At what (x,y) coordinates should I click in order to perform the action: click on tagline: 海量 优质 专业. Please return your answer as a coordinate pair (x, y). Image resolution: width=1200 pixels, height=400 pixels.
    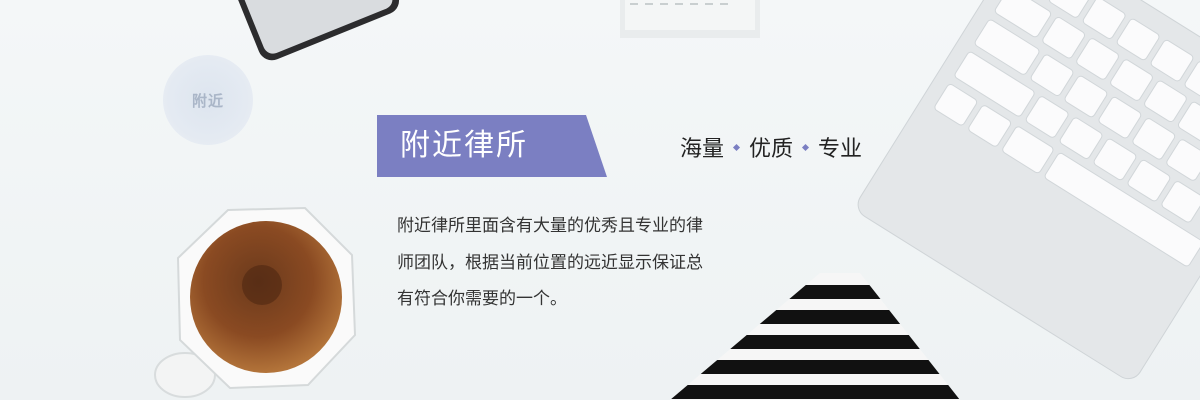
    Looking at the image, I should click on (771, 147).